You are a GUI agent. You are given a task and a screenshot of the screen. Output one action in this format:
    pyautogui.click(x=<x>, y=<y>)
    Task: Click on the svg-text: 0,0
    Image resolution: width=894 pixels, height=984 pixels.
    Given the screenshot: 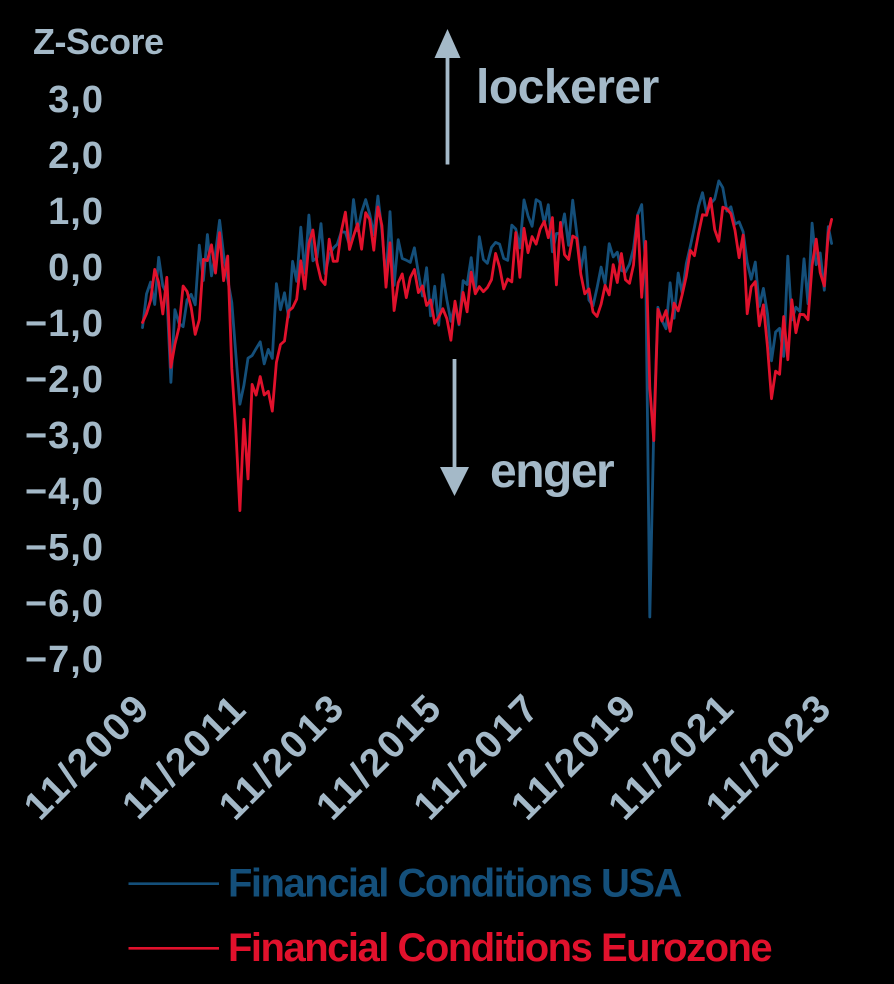 What is the action you would take?
    pyautogui.click(x=76, y=268)
    